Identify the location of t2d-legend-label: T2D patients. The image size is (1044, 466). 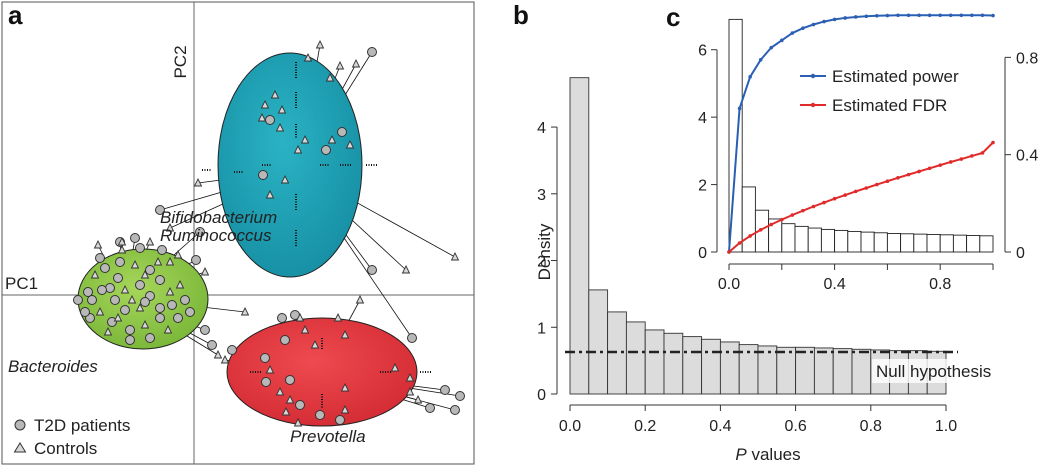
(82, 425).